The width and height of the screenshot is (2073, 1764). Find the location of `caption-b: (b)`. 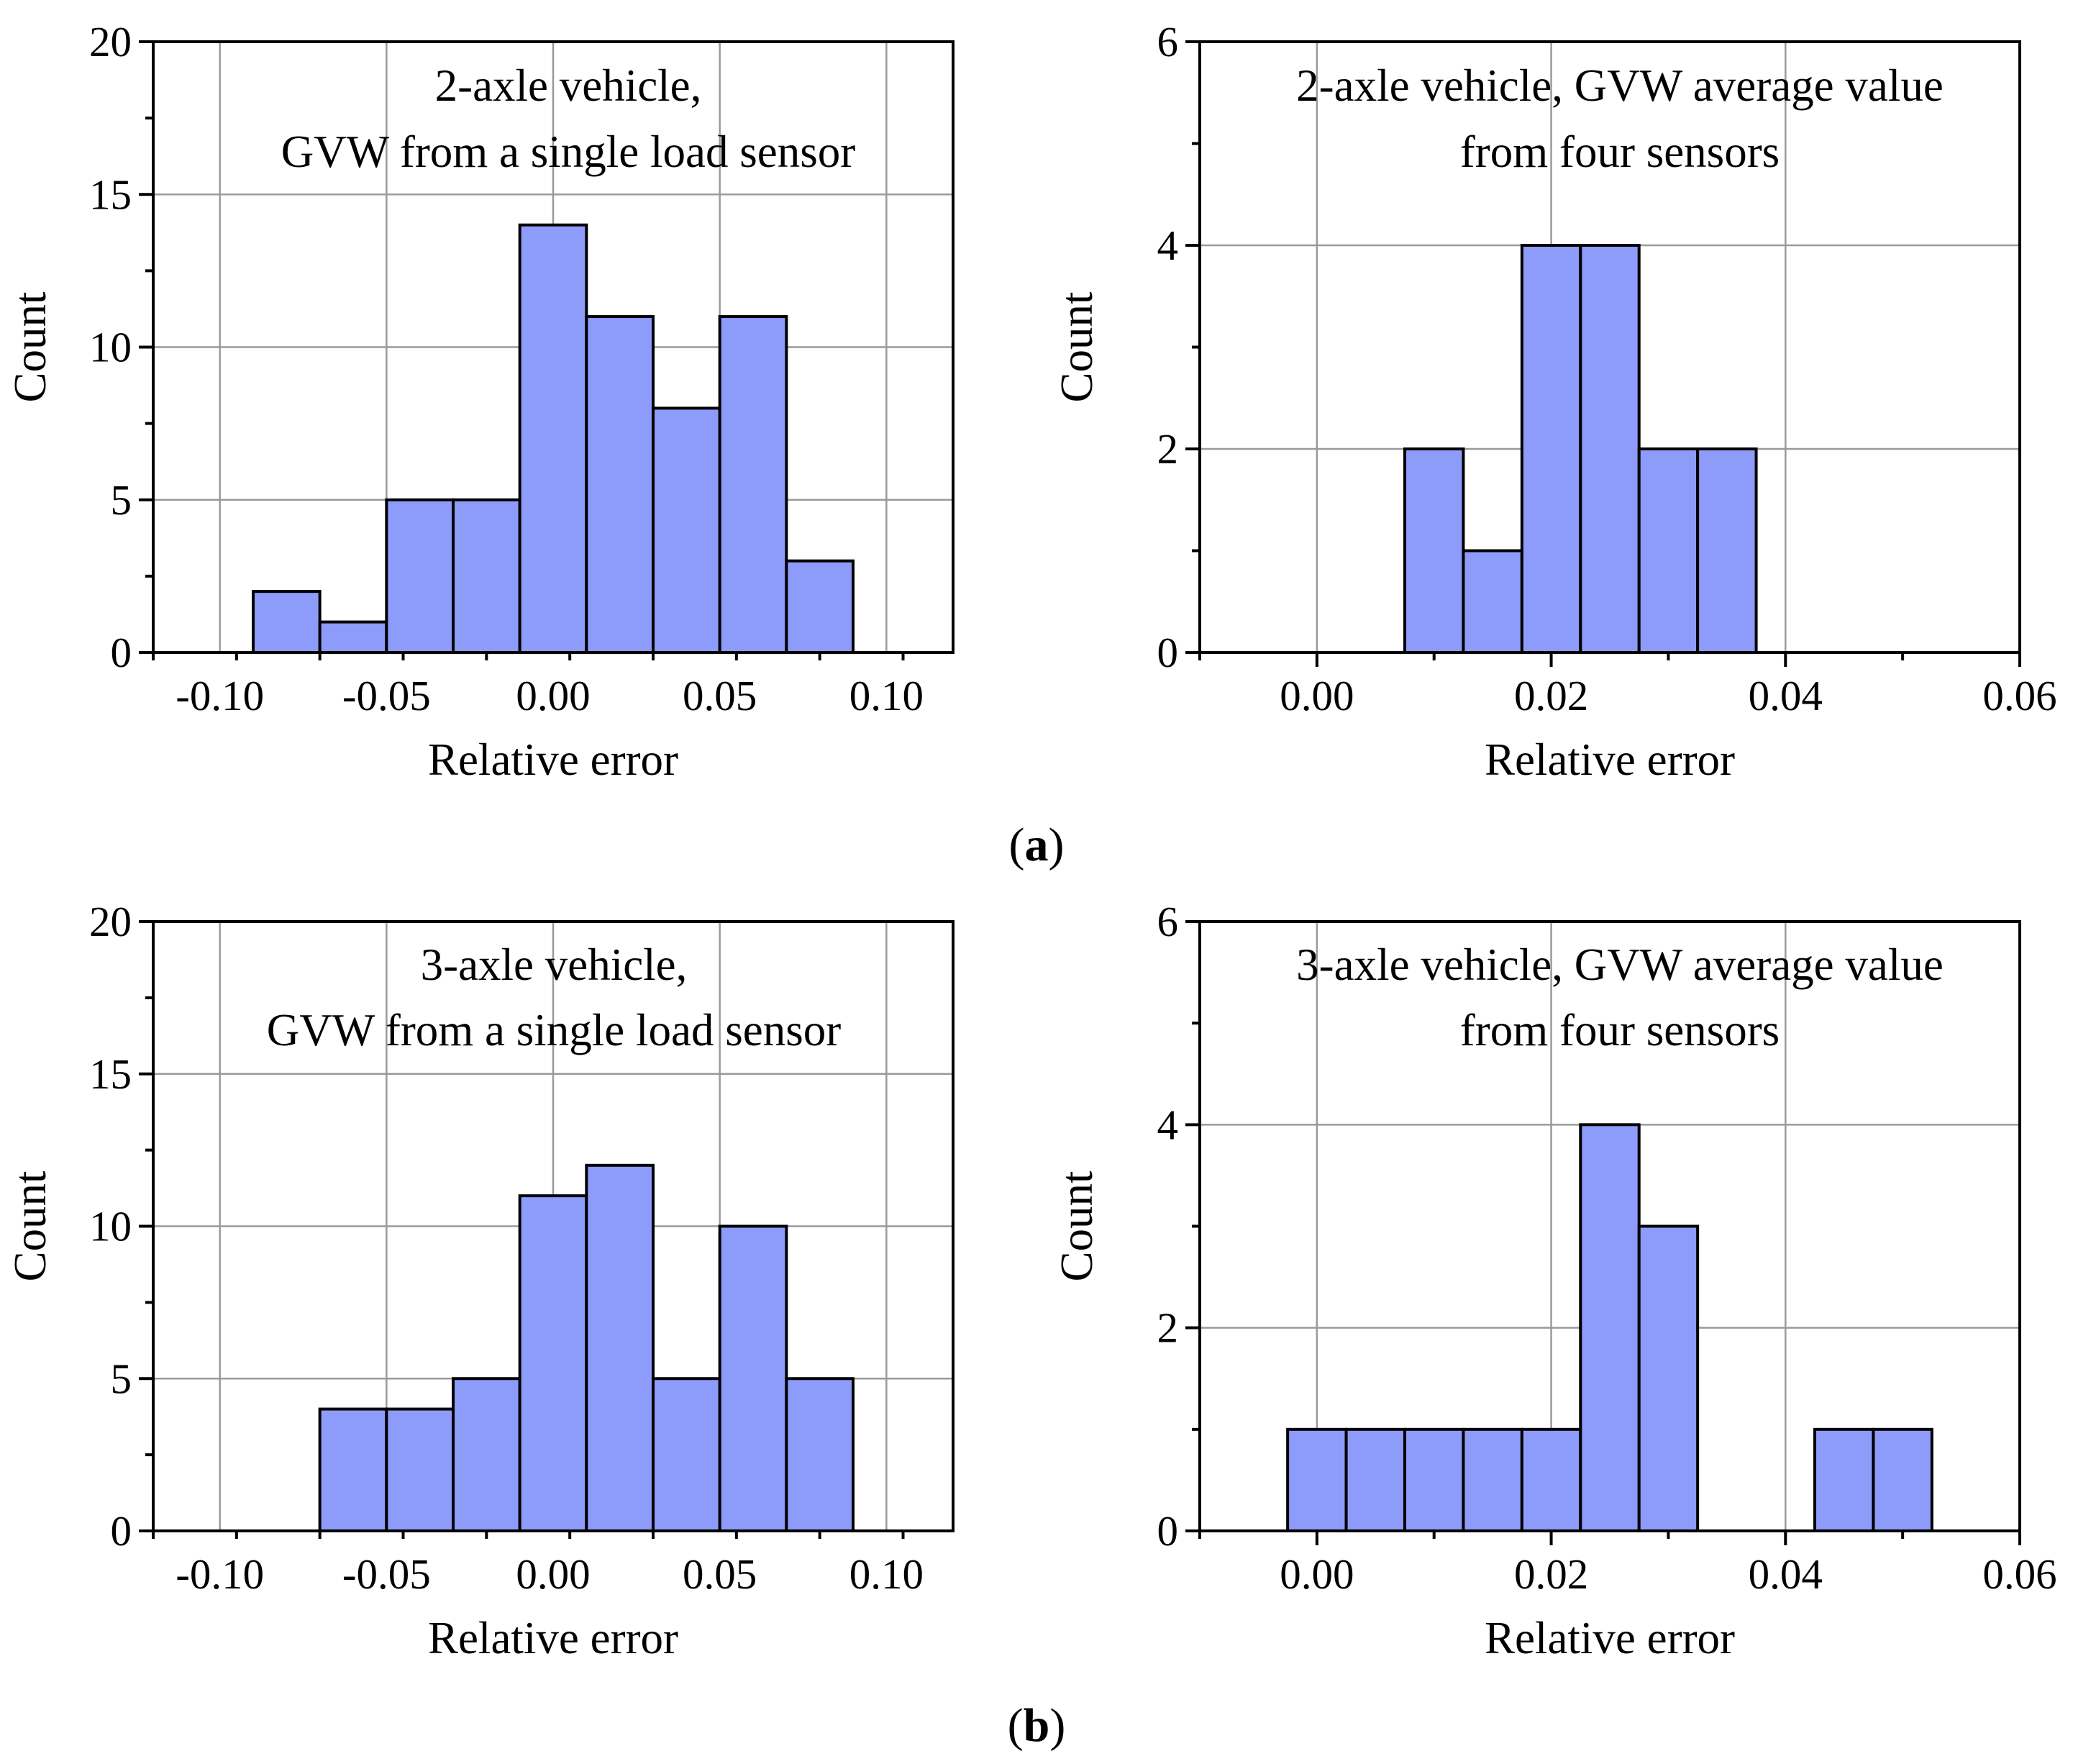

caption-b: (b) is located at coordinates (1037, 1725).